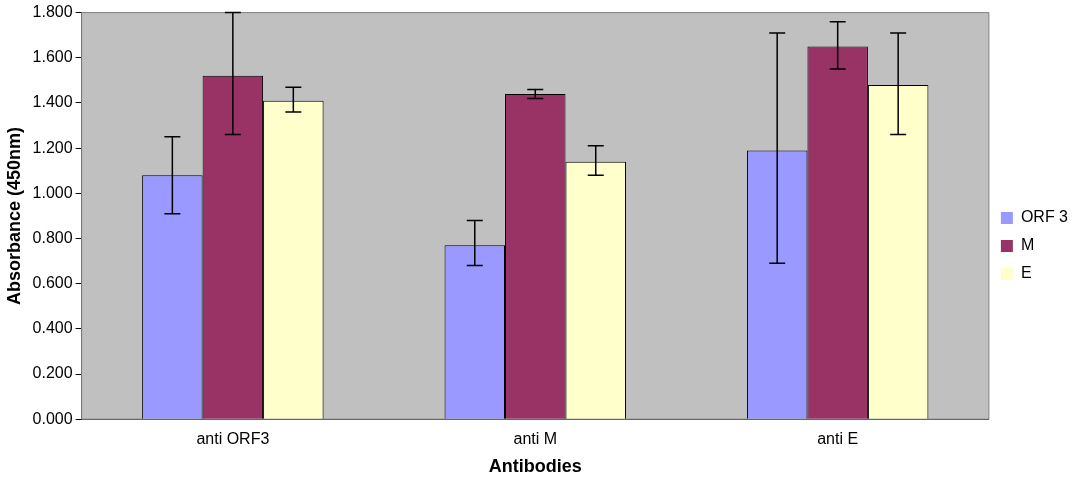 This screenshot has width=1088, height=482. I want to click on y-tick-label: 0.200, so click(52, 373).